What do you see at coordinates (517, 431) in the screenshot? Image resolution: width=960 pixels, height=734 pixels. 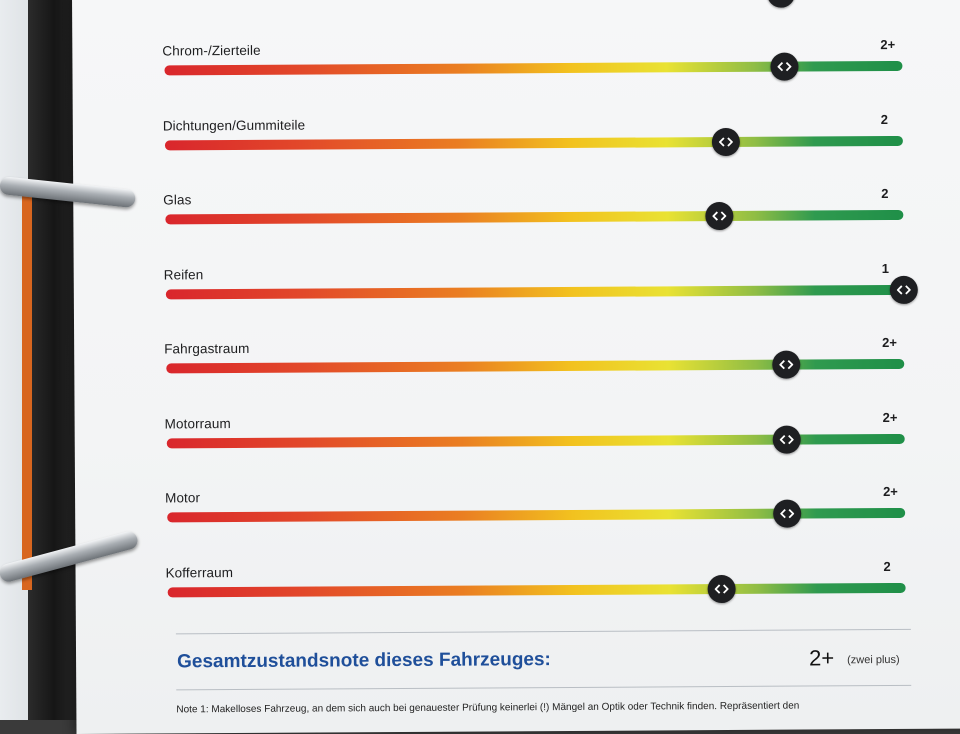 I see `rating-row: Motorraum 2+` at bounding box center [517, 431].